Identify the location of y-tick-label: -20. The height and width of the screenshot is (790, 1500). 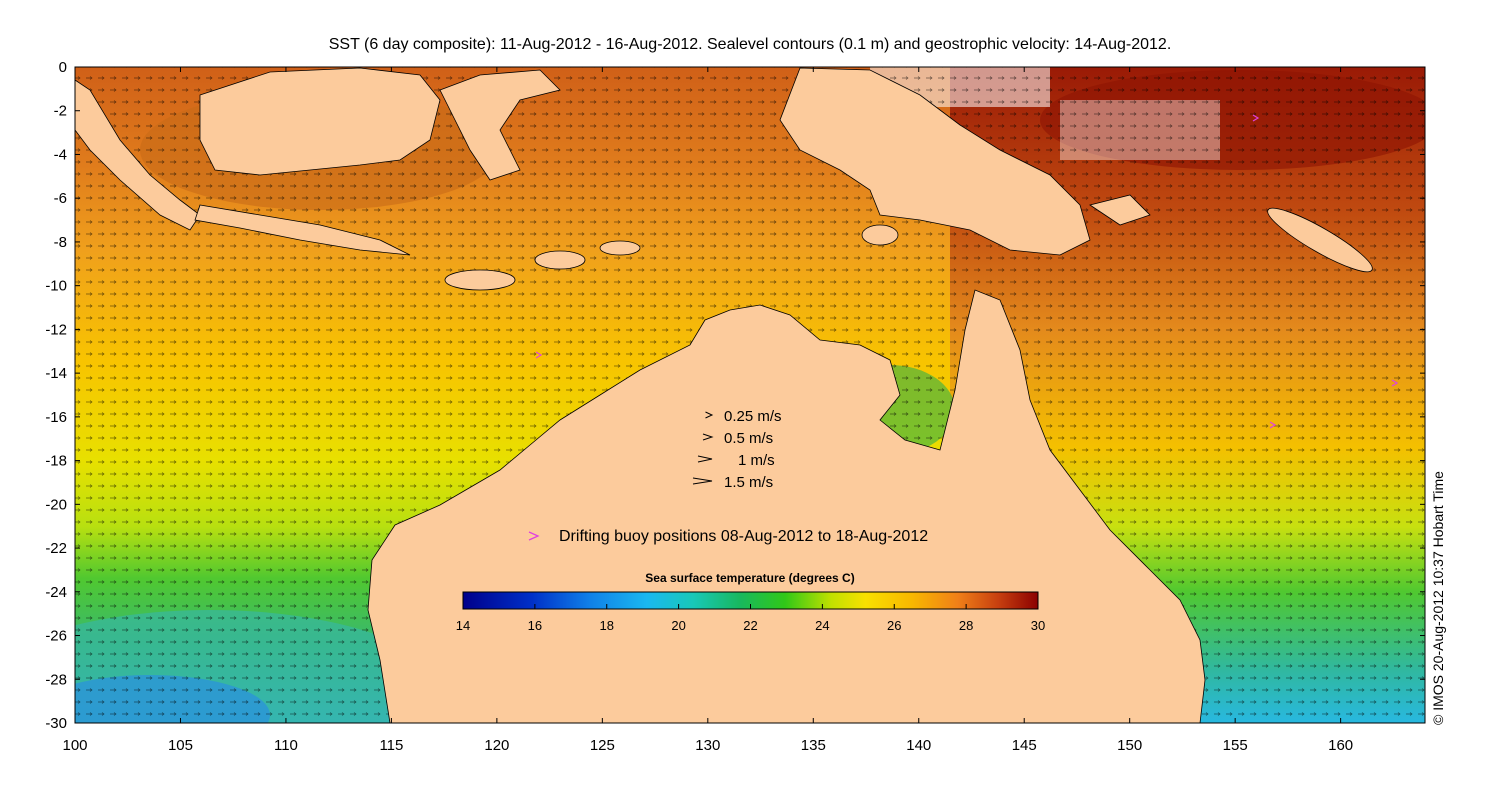
(56, 504).